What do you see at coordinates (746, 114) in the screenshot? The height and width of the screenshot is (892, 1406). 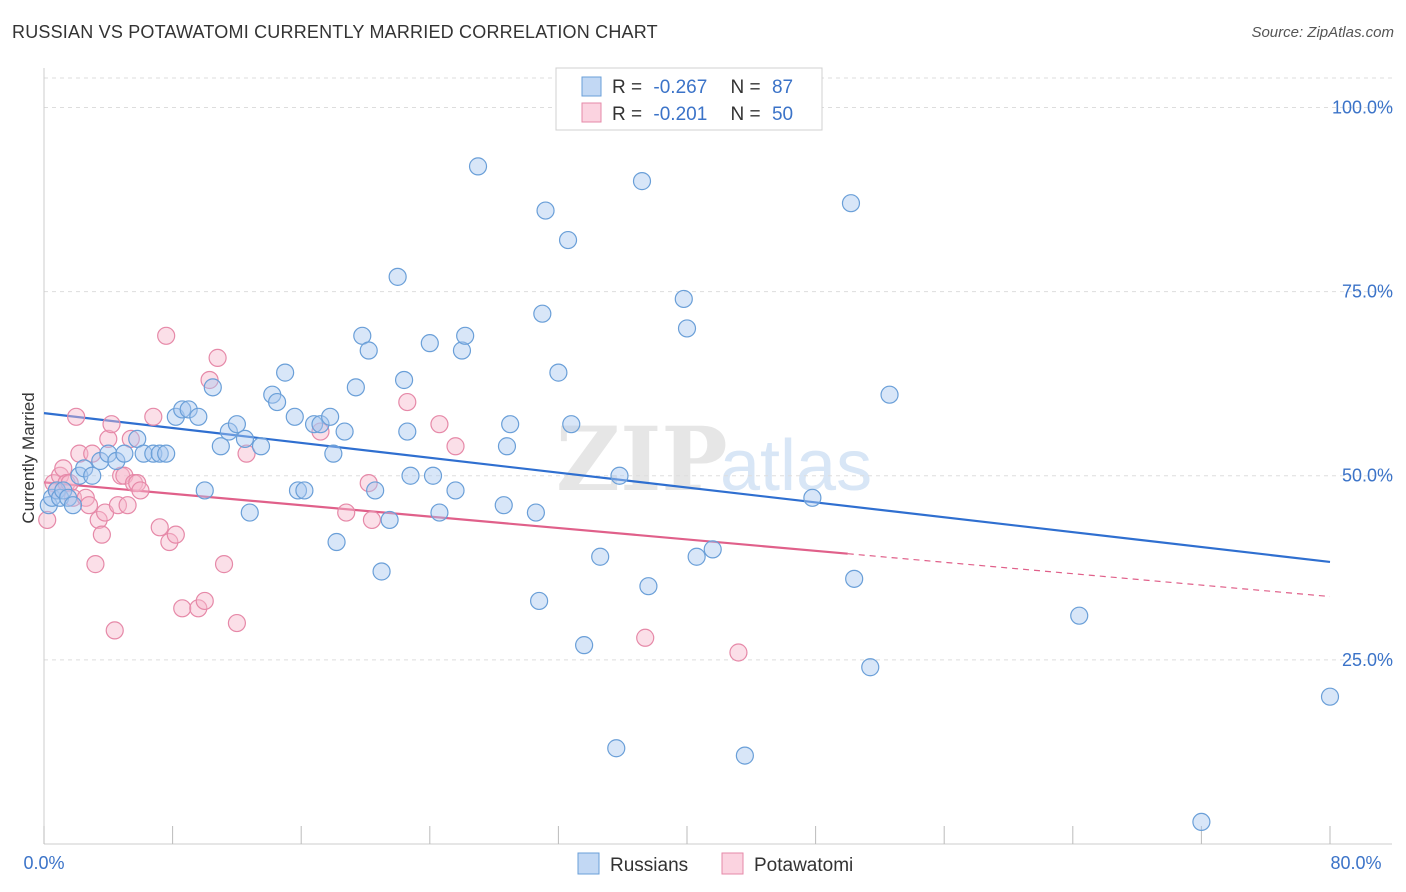 I see `legend-n-label-potawatomi: N =` at bounding box center [746, 114].